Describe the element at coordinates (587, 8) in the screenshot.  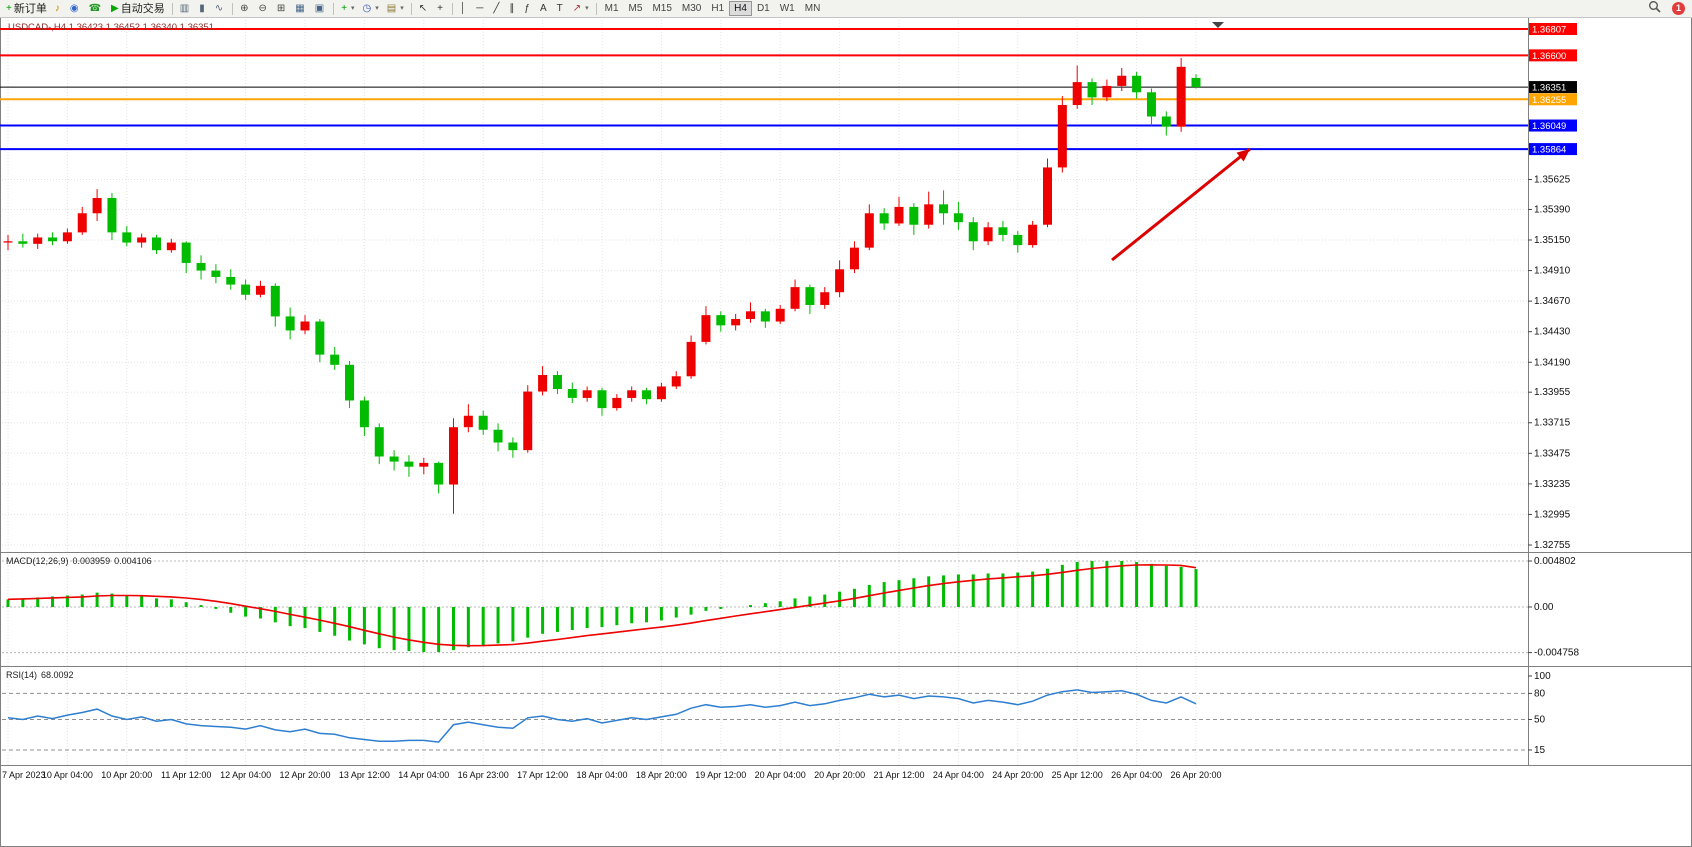
I see `dropdown-caret-icon: ▾` at that location.